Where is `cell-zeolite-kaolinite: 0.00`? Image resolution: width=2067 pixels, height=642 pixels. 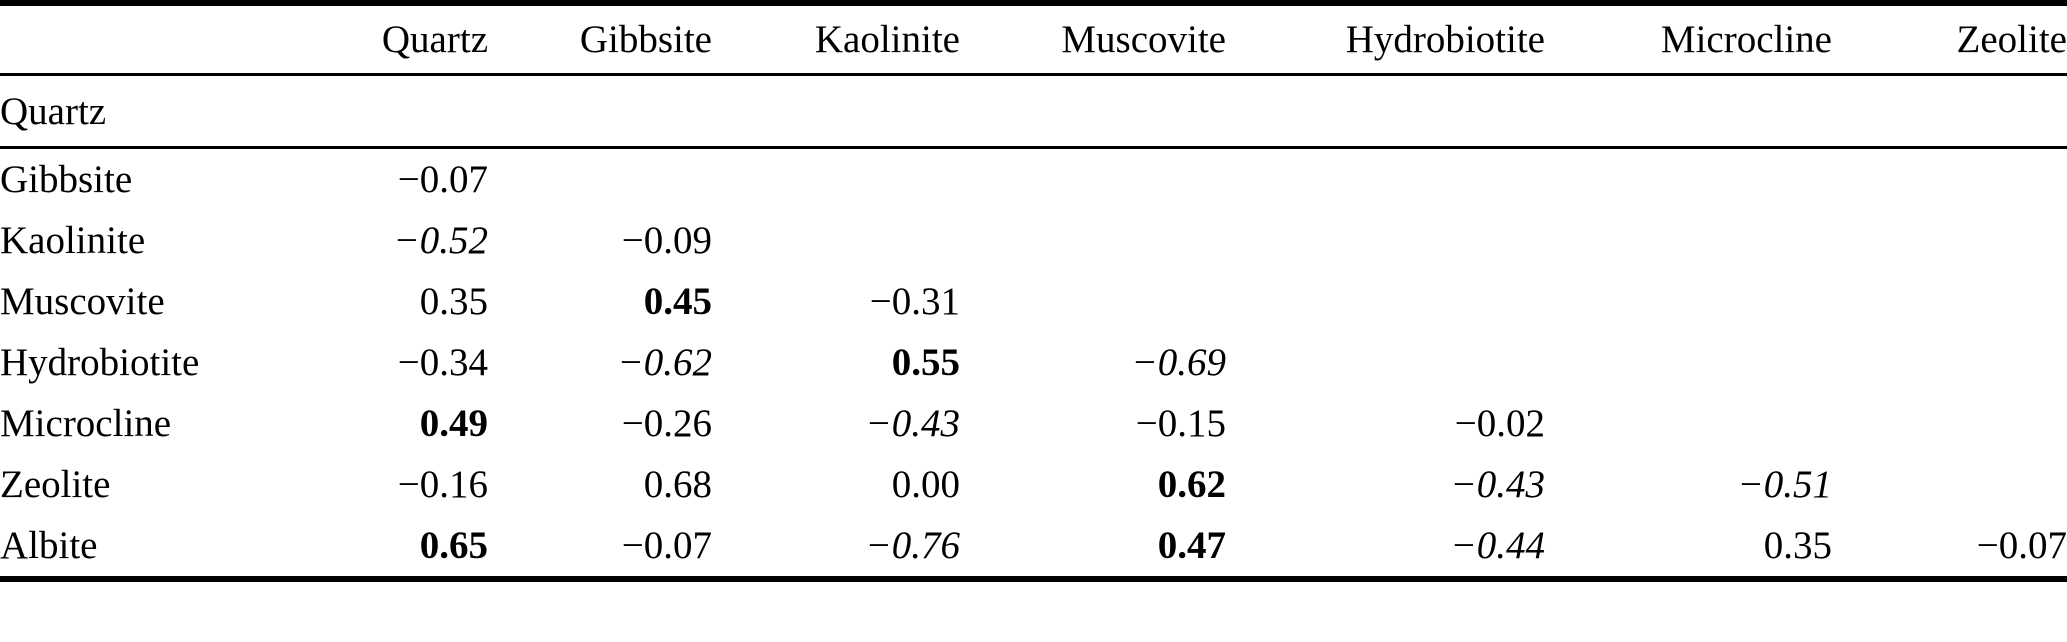 cell-zeolite-kaolinite: 0.00 is located at coordinates (925, 484).